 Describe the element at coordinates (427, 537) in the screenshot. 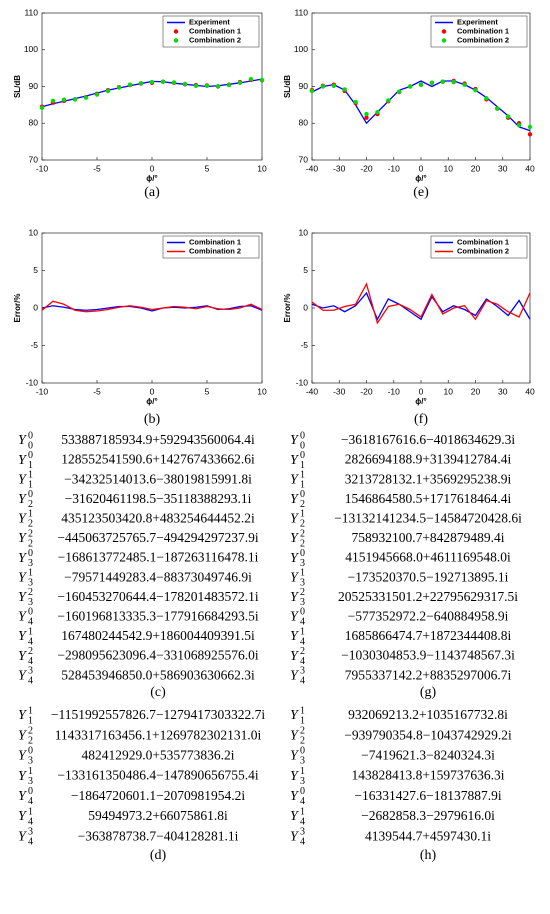

I see `coefficient: 758932100.7+842879489.4i` at that location.